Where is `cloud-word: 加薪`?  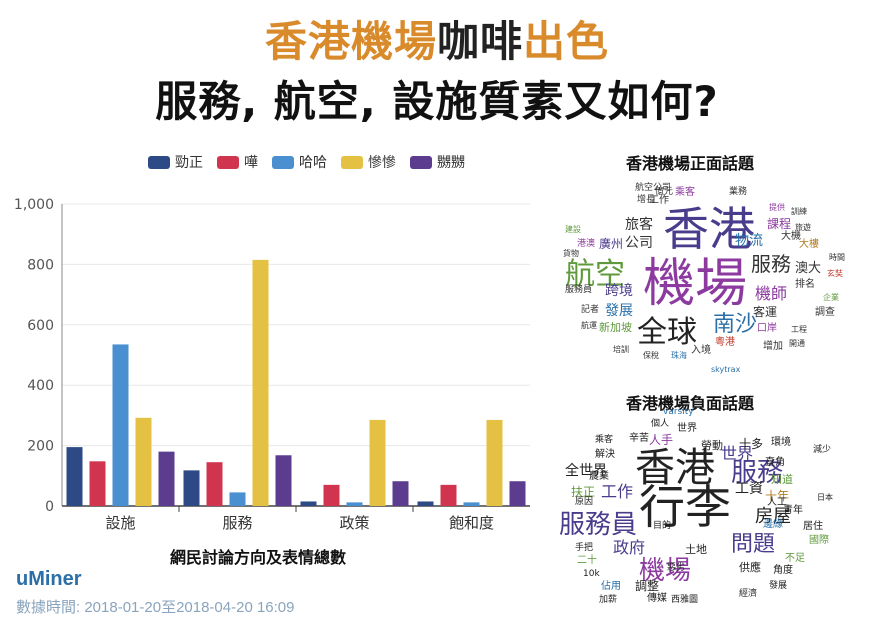
cloud-word: 加薪 is located at coordinates (608, 600).